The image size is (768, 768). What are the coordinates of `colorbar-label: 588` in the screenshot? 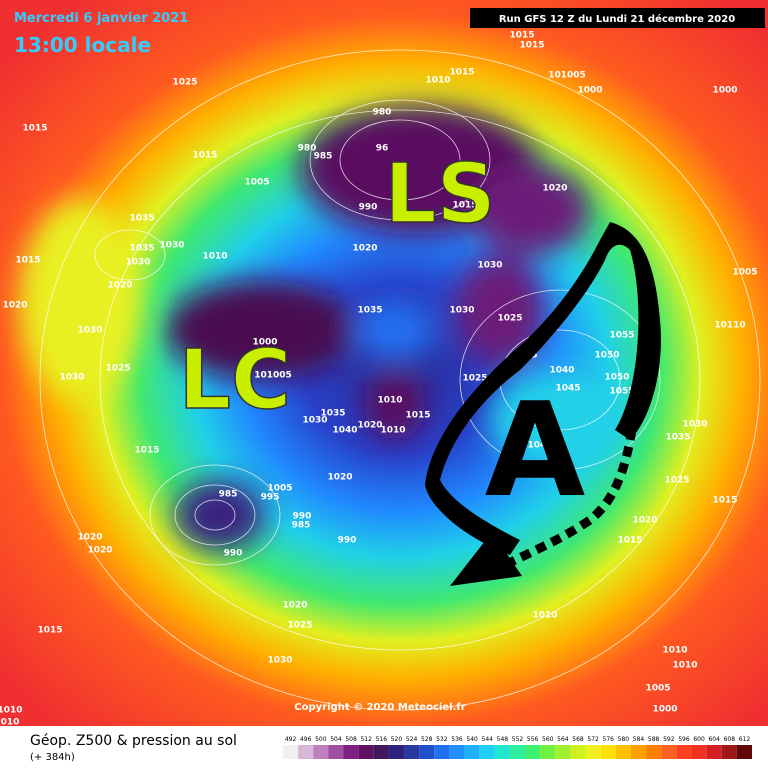 It's located at (654, 739).